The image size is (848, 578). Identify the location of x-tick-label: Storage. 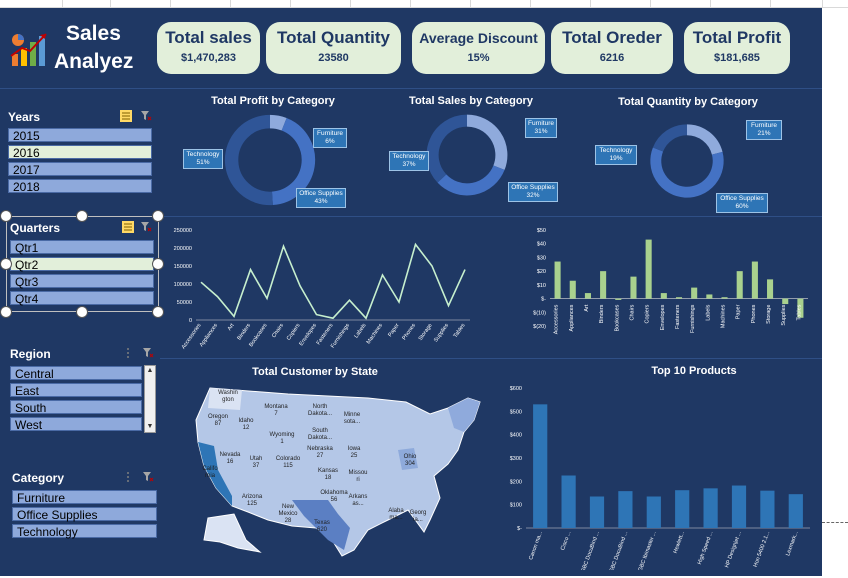
(769, 314).